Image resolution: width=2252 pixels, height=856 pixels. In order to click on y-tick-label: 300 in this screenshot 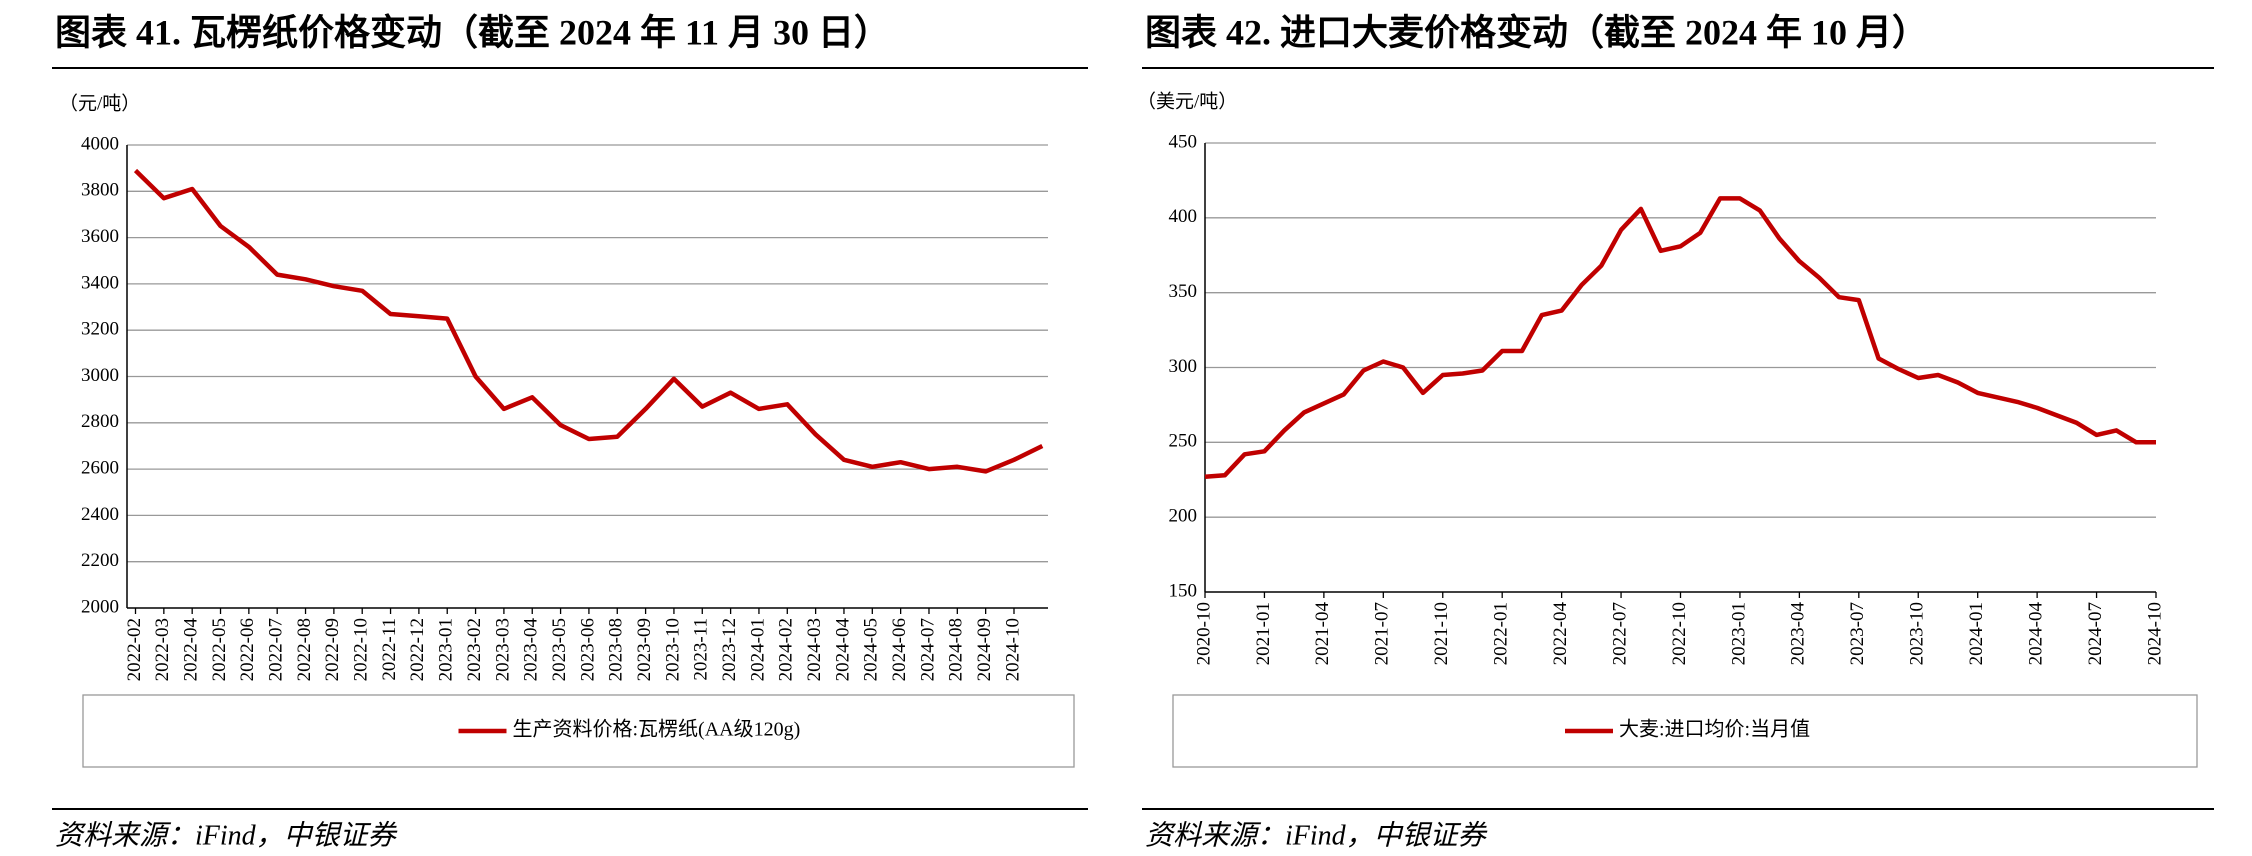, I will do `click(1183, 366)`.